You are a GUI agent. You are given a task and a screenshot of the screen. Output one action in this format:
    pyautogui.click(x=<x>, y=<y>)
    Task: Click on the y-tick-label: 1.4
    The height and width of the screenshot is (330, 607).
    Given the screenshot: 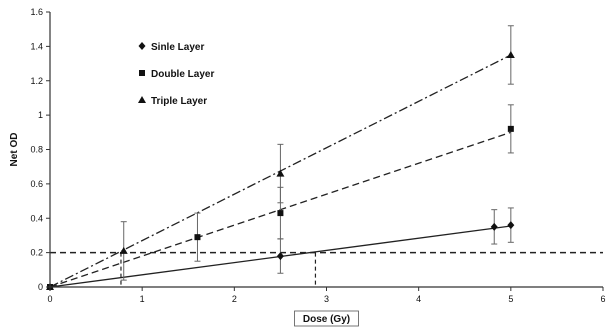 What is the action you would take?
    pyautogui.click(x=36, y=46)
    